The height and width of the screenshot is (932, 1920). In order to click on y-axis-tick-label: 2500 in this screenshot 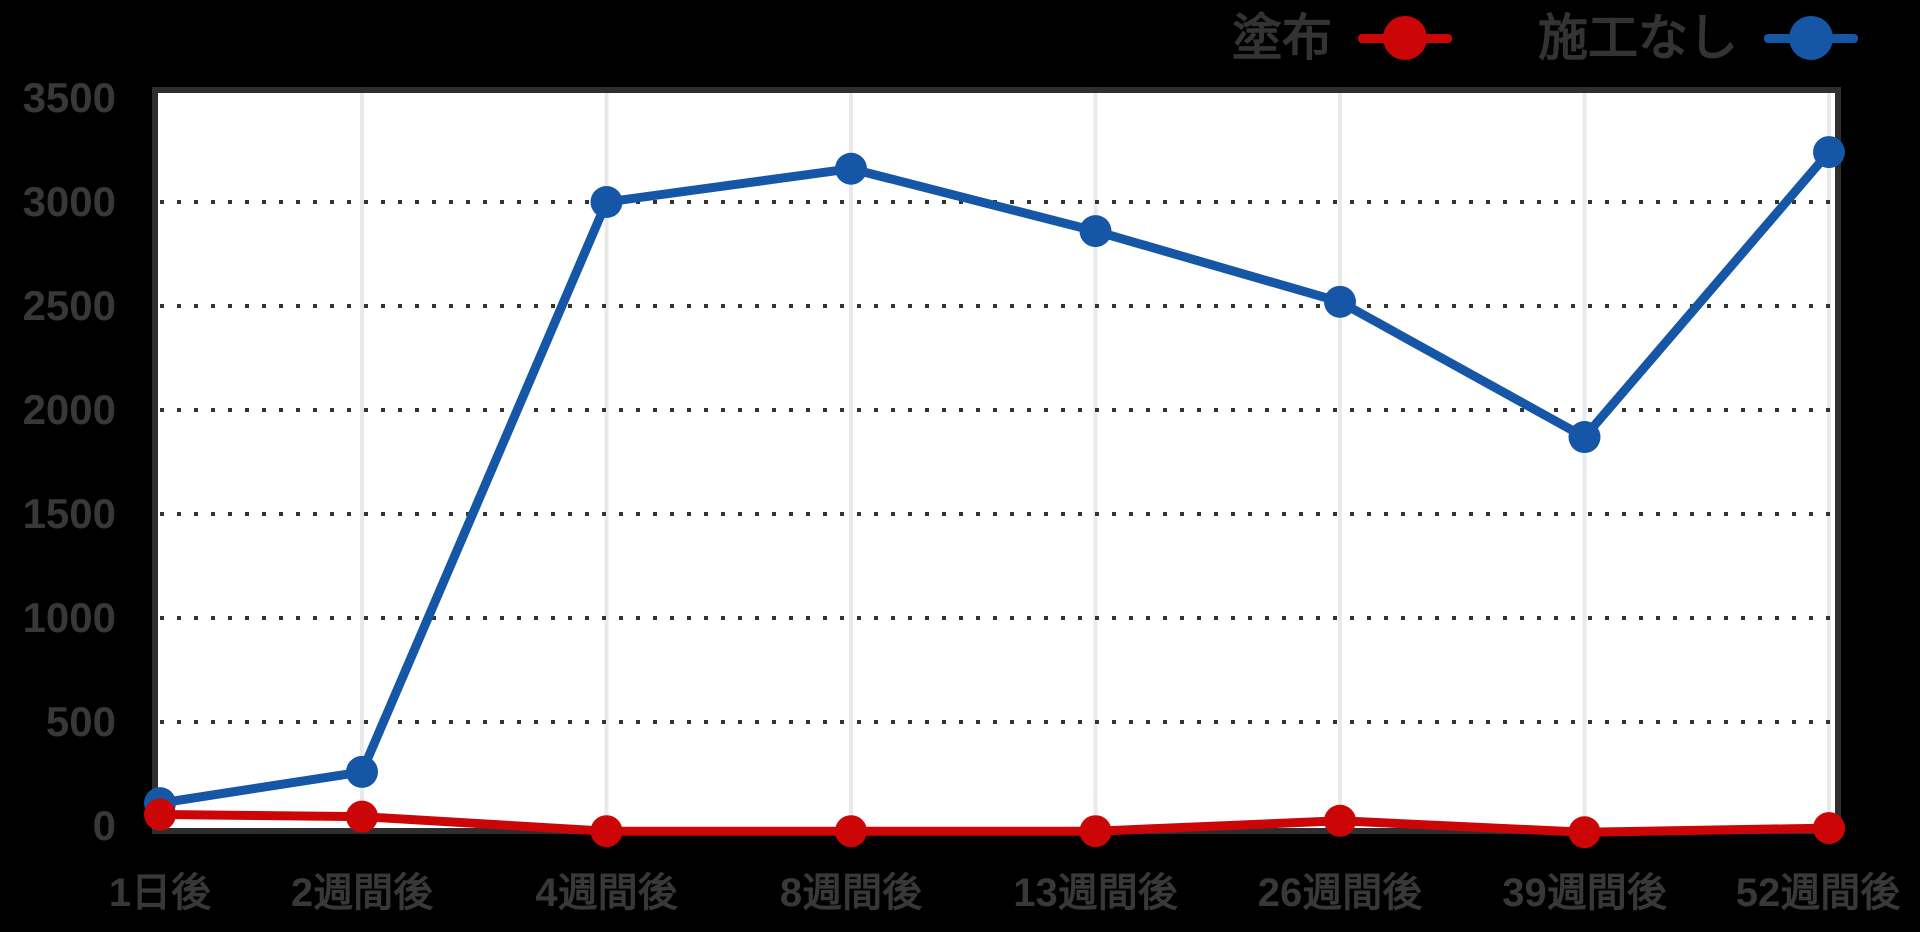, I will do `click(69, 305)`.